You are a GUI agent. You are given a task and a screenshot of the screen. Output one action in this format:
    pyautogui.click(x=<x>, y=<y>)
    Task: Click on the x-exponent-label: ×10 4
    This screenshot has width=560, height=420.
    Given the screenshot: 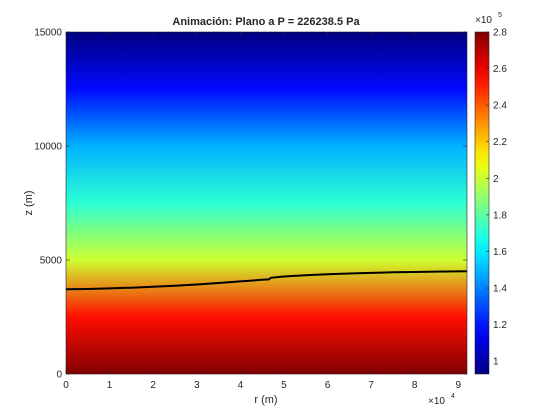 What is the action you would take?
    pyautogui.click(x=441, y=400)
    